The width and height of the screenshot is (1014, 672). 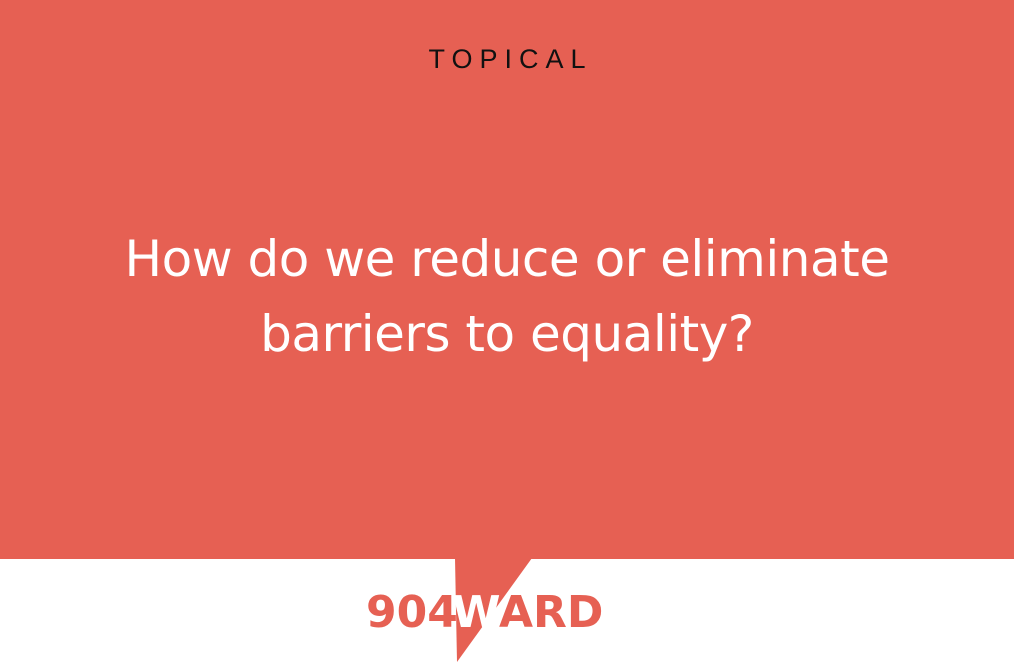 I want to click on brand-logo: 904 W ARD, so click(x=484, y=610).